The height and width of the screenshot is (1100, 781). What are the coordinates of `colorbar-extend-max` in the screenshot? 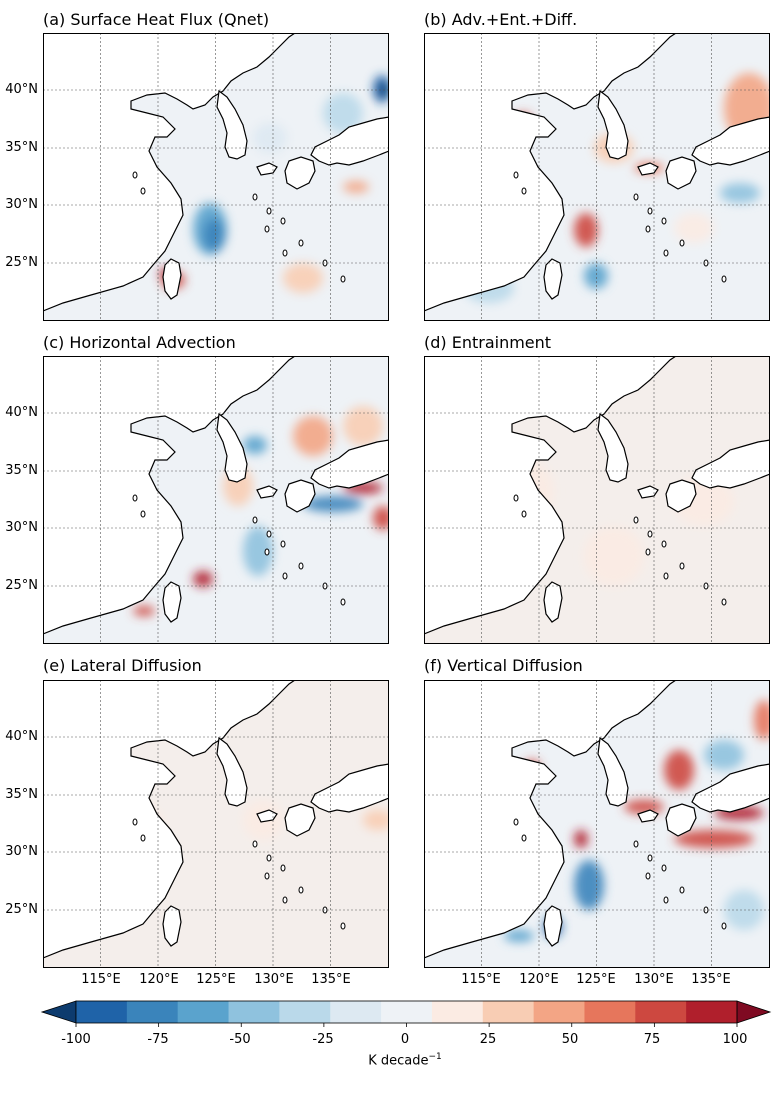 It's located at (754, 1012).